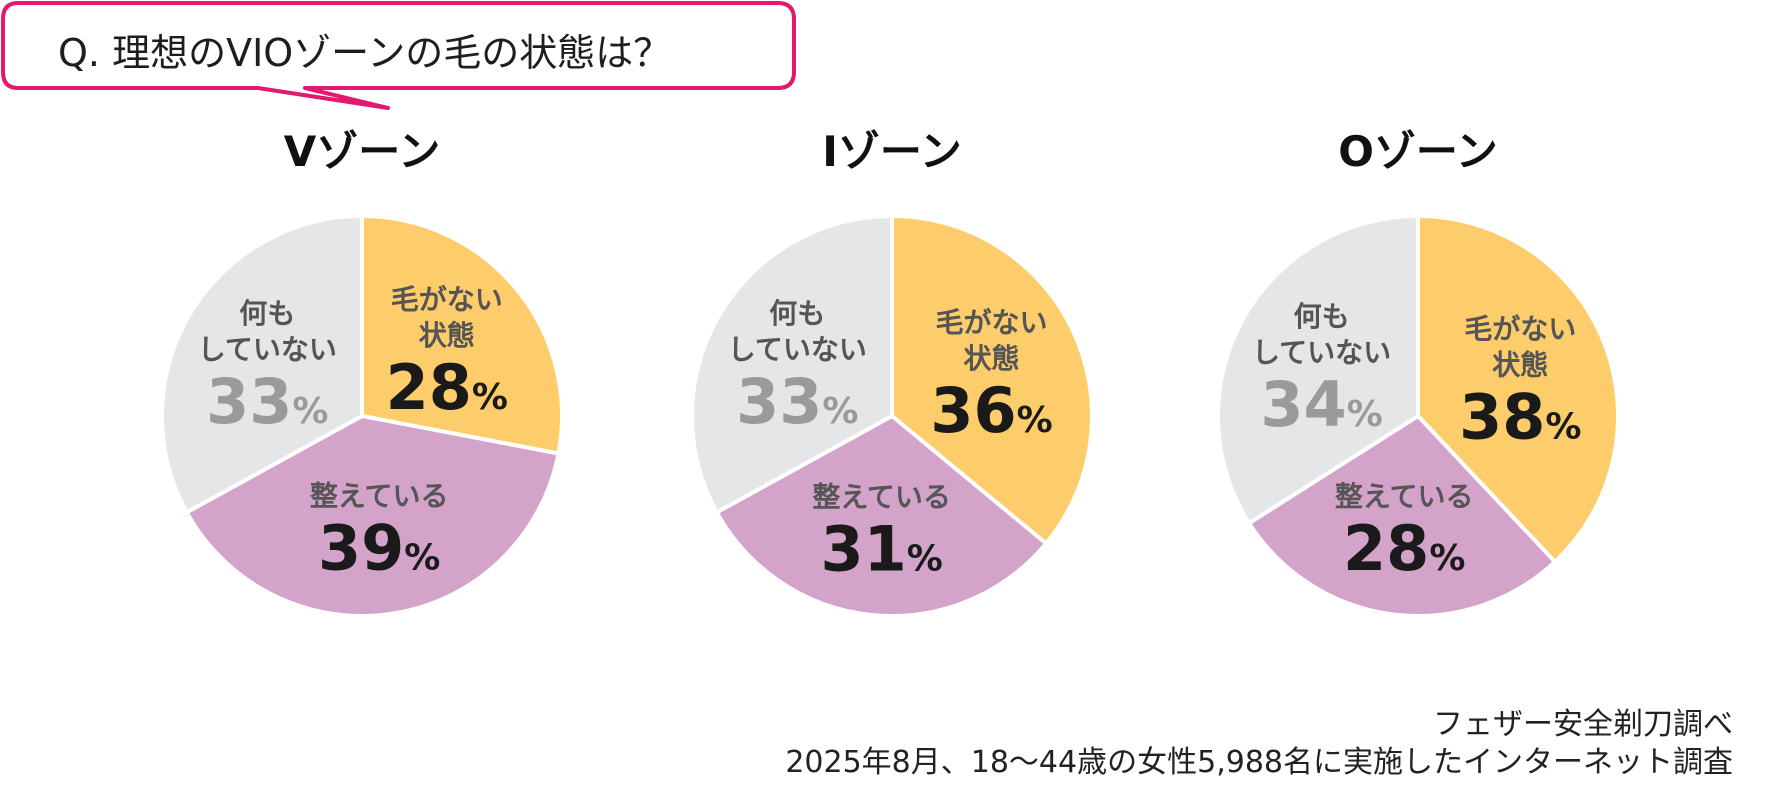 The width and height of the screenshot is (1765, 800). Describe the element at coordinates (1583, 724) in the screenshot. I see `source-credit: フェザー安全剃刀調べ` at that location.